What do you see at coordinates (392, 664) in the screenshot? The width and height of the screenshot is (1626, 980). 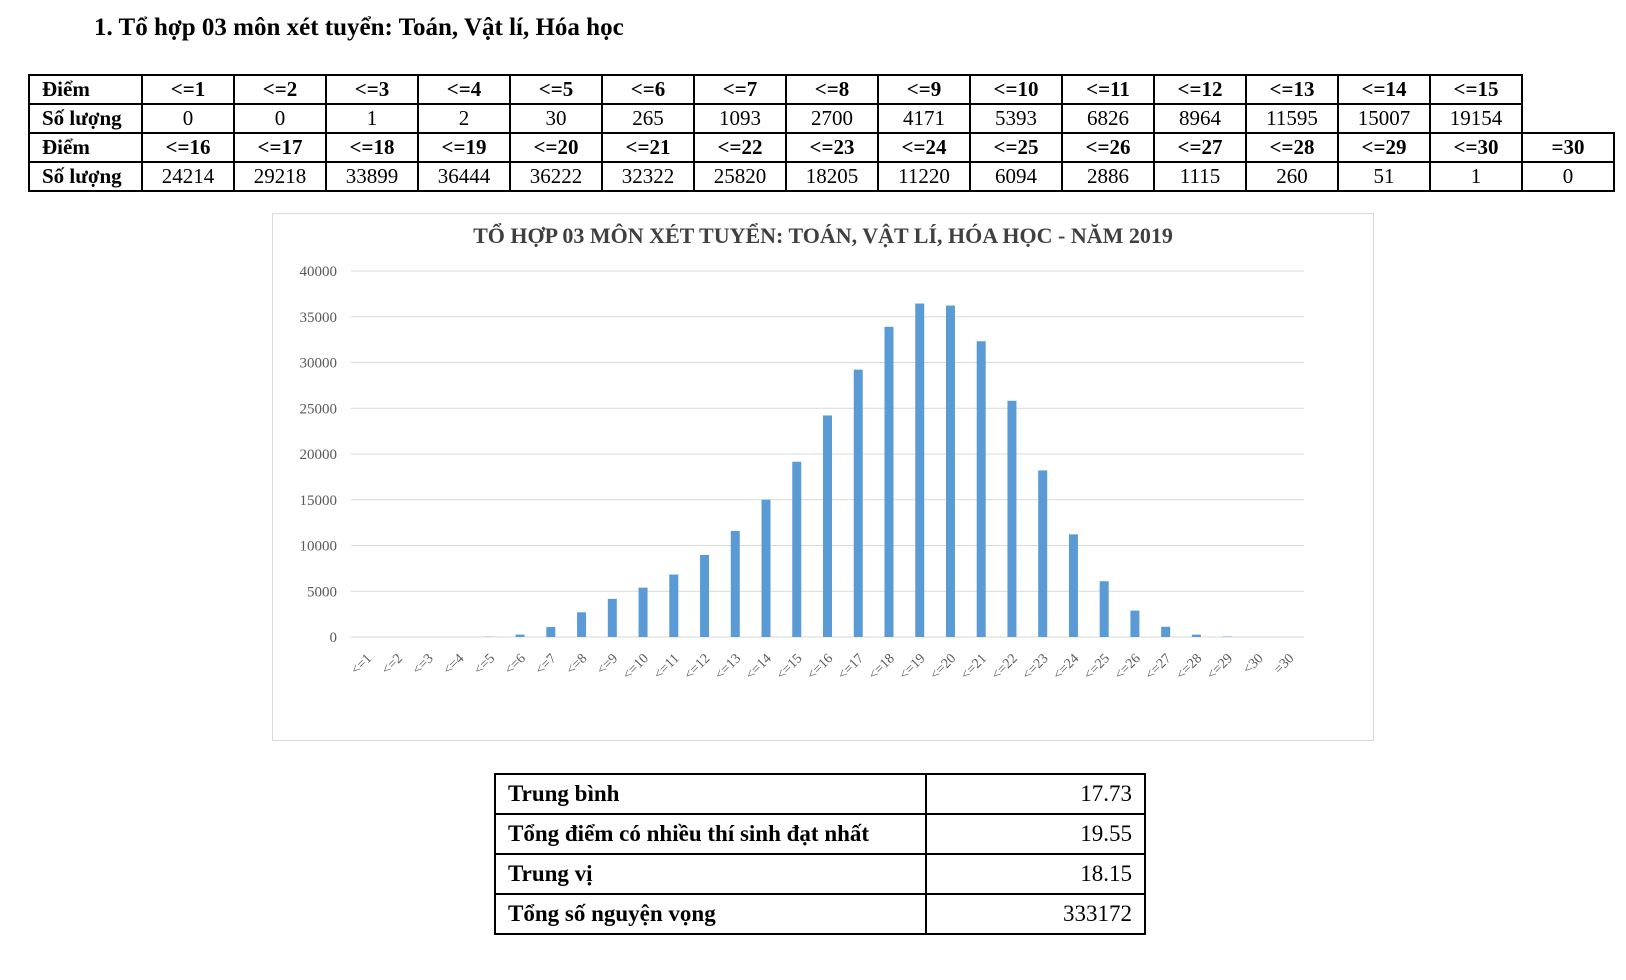 I see `x-tick-label: <=2` at bounding box center [392, 664].